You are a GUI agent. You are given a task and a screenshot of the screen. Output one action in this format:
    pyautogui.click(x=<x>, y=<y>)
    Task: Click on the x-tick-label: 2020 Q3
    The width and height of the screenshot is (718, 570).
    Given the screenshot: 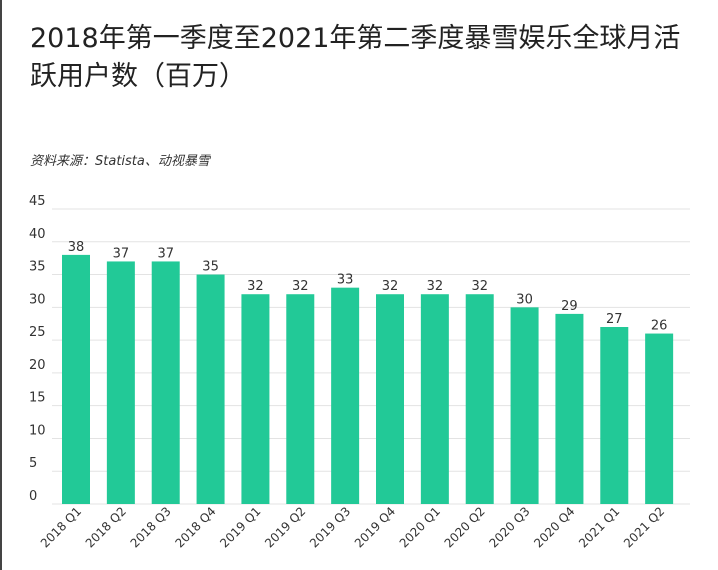 What is the action you would take?
    pyautogui.click(x=509, y=527)
    